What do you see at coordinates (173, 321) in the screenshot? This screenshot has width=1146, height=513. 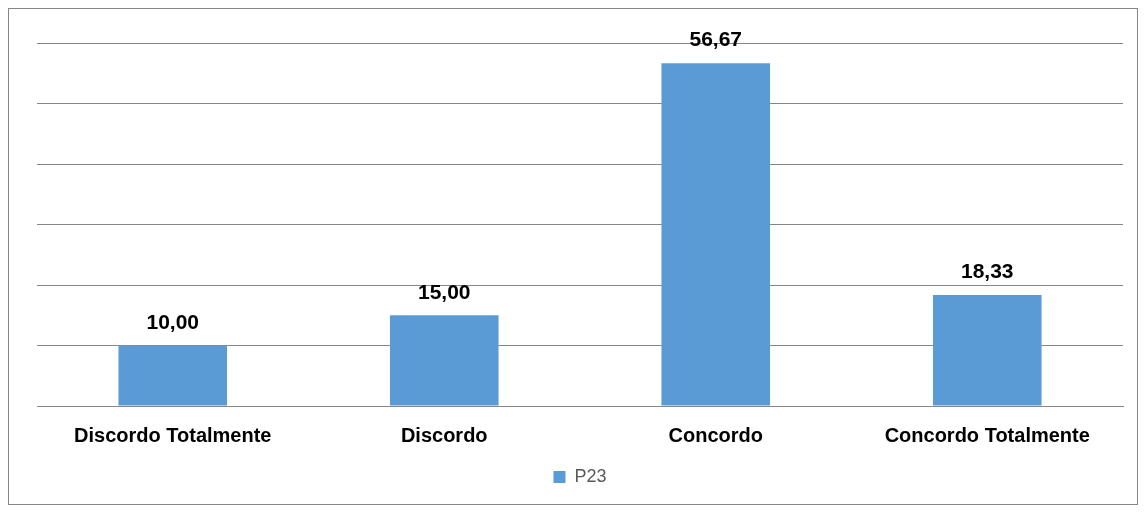 I see `data-label: 10,00` at bounding box center [173, 321].